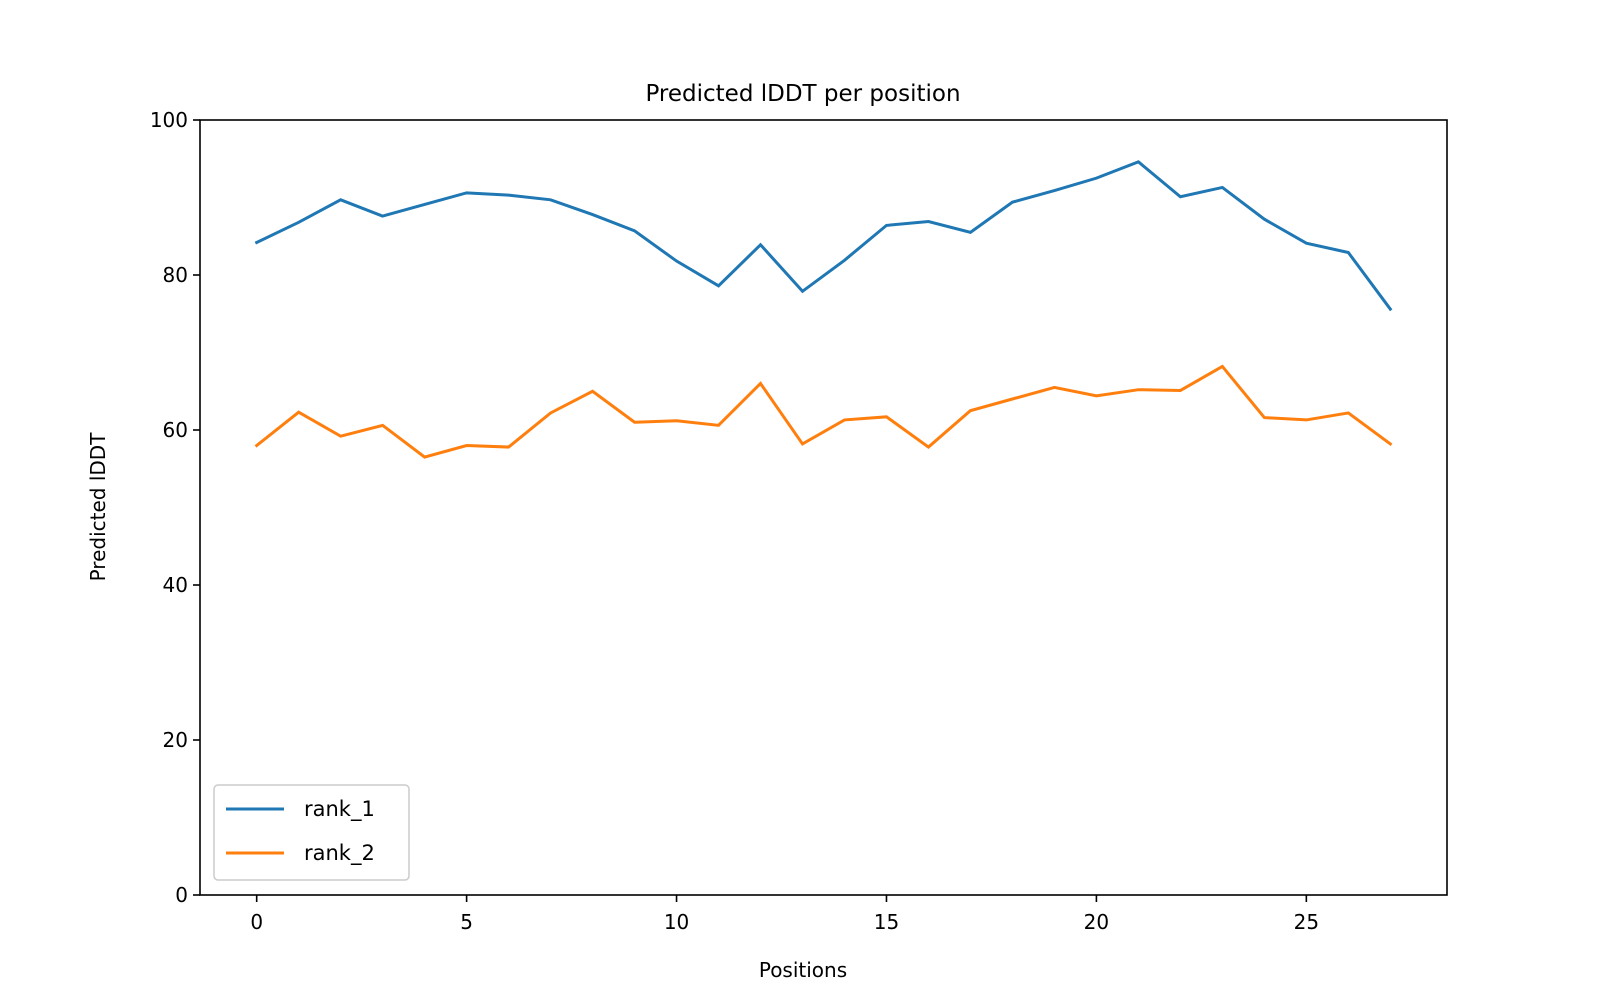 Image resolution: width=1600 pixels, height=1004 pixels. Describe the element at coordinates (676, 922) in the screenshot. I see `x-tick-label: 10` at that location.